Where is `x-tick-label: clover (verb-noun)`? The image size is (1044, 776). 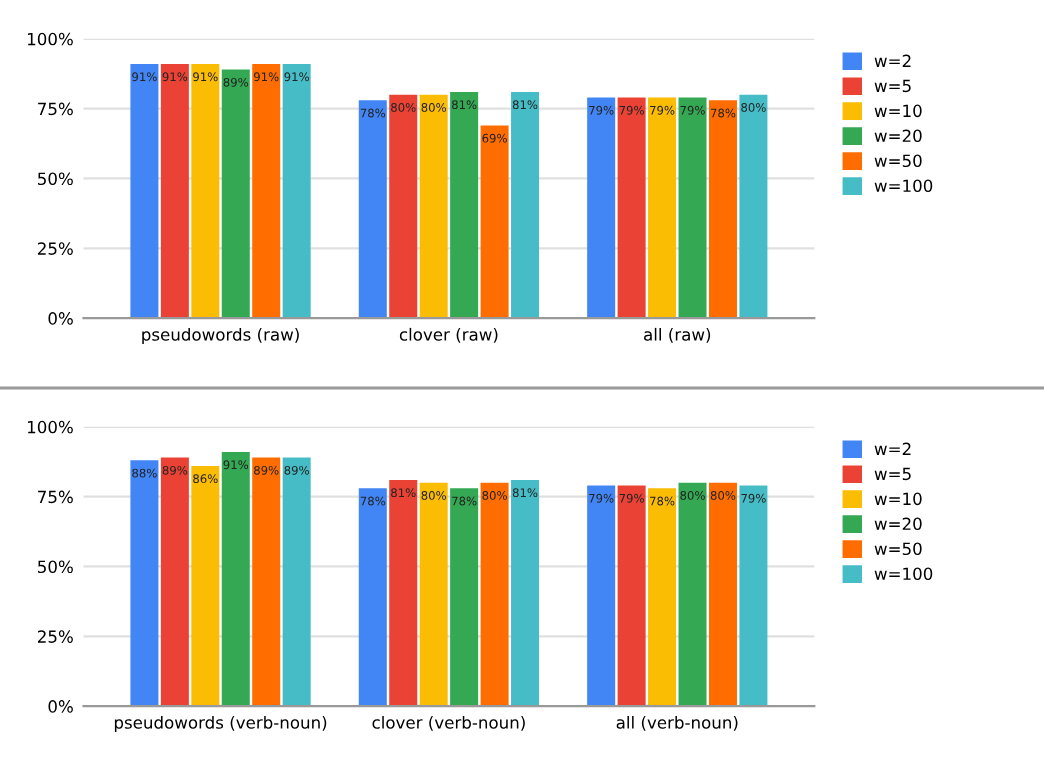 x-tick-label: clover (verb-noun) is located at coordinates (448, 723).